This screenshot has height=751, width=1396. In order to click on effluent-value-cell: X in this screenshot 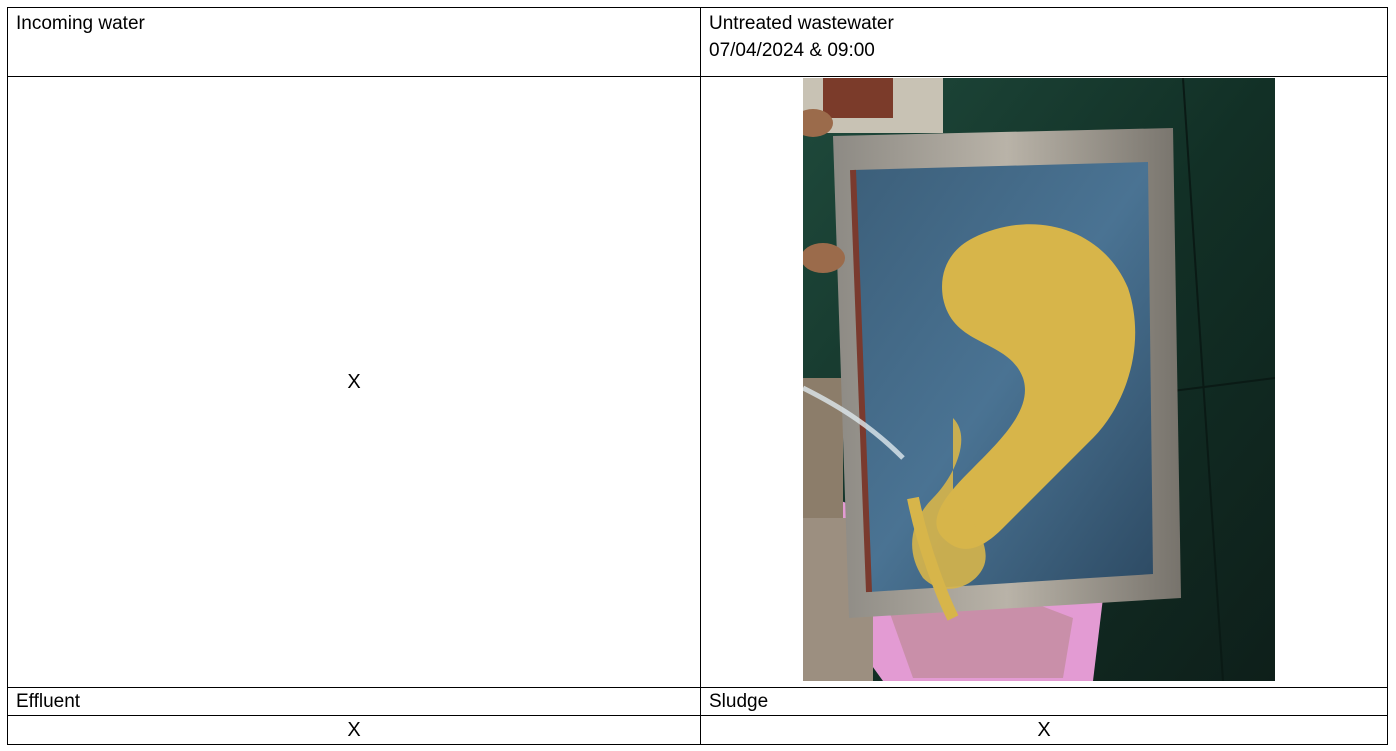, I will do `click(354, 730)`.